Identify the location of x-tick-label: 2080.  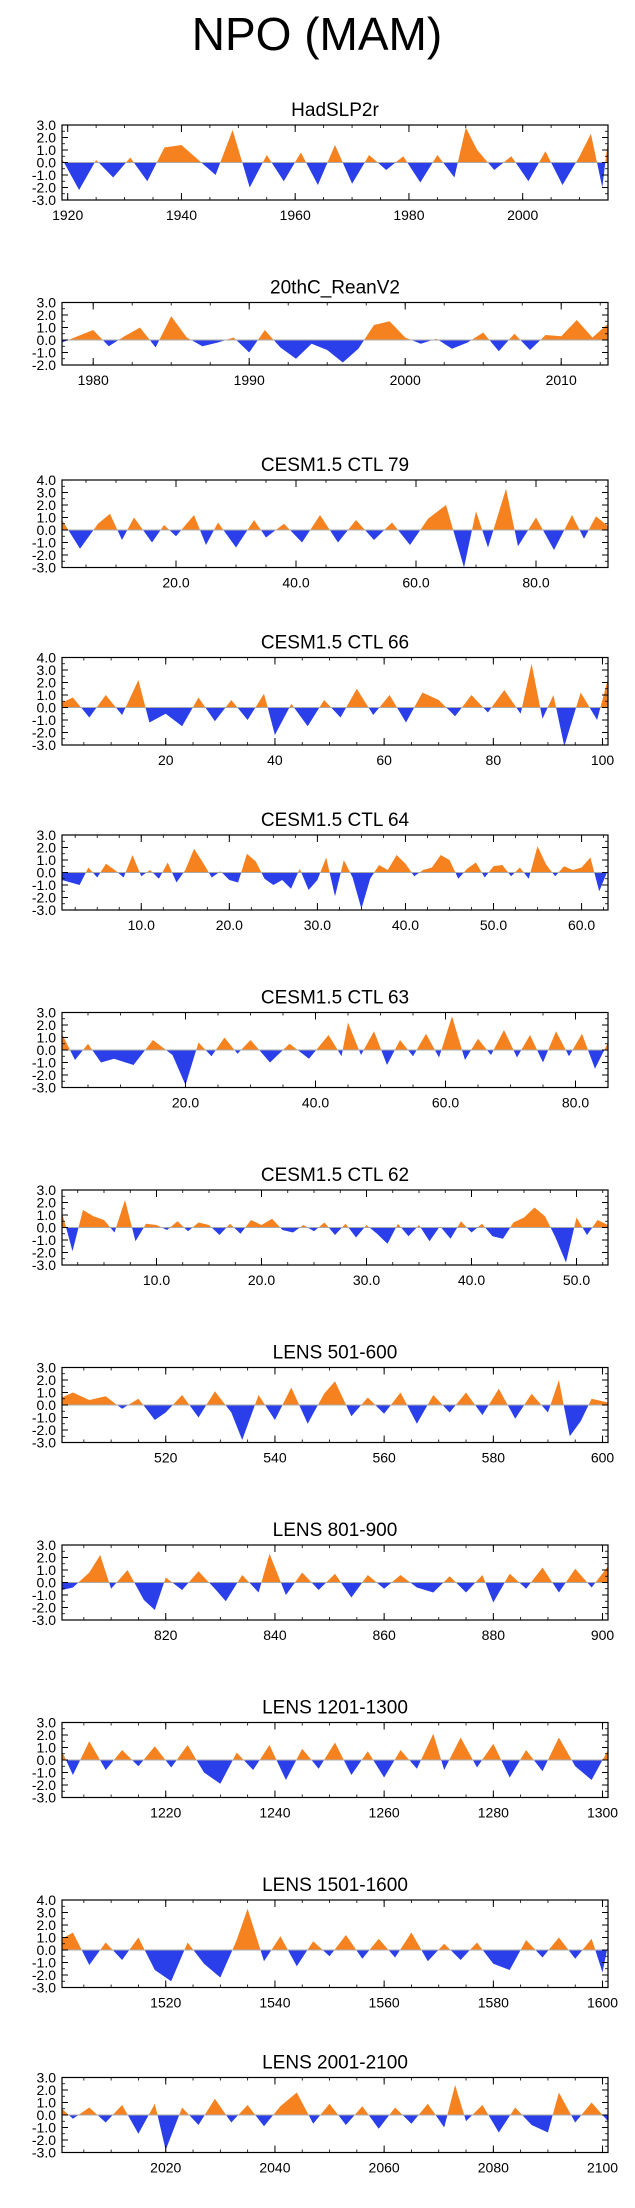
(493, 2168).